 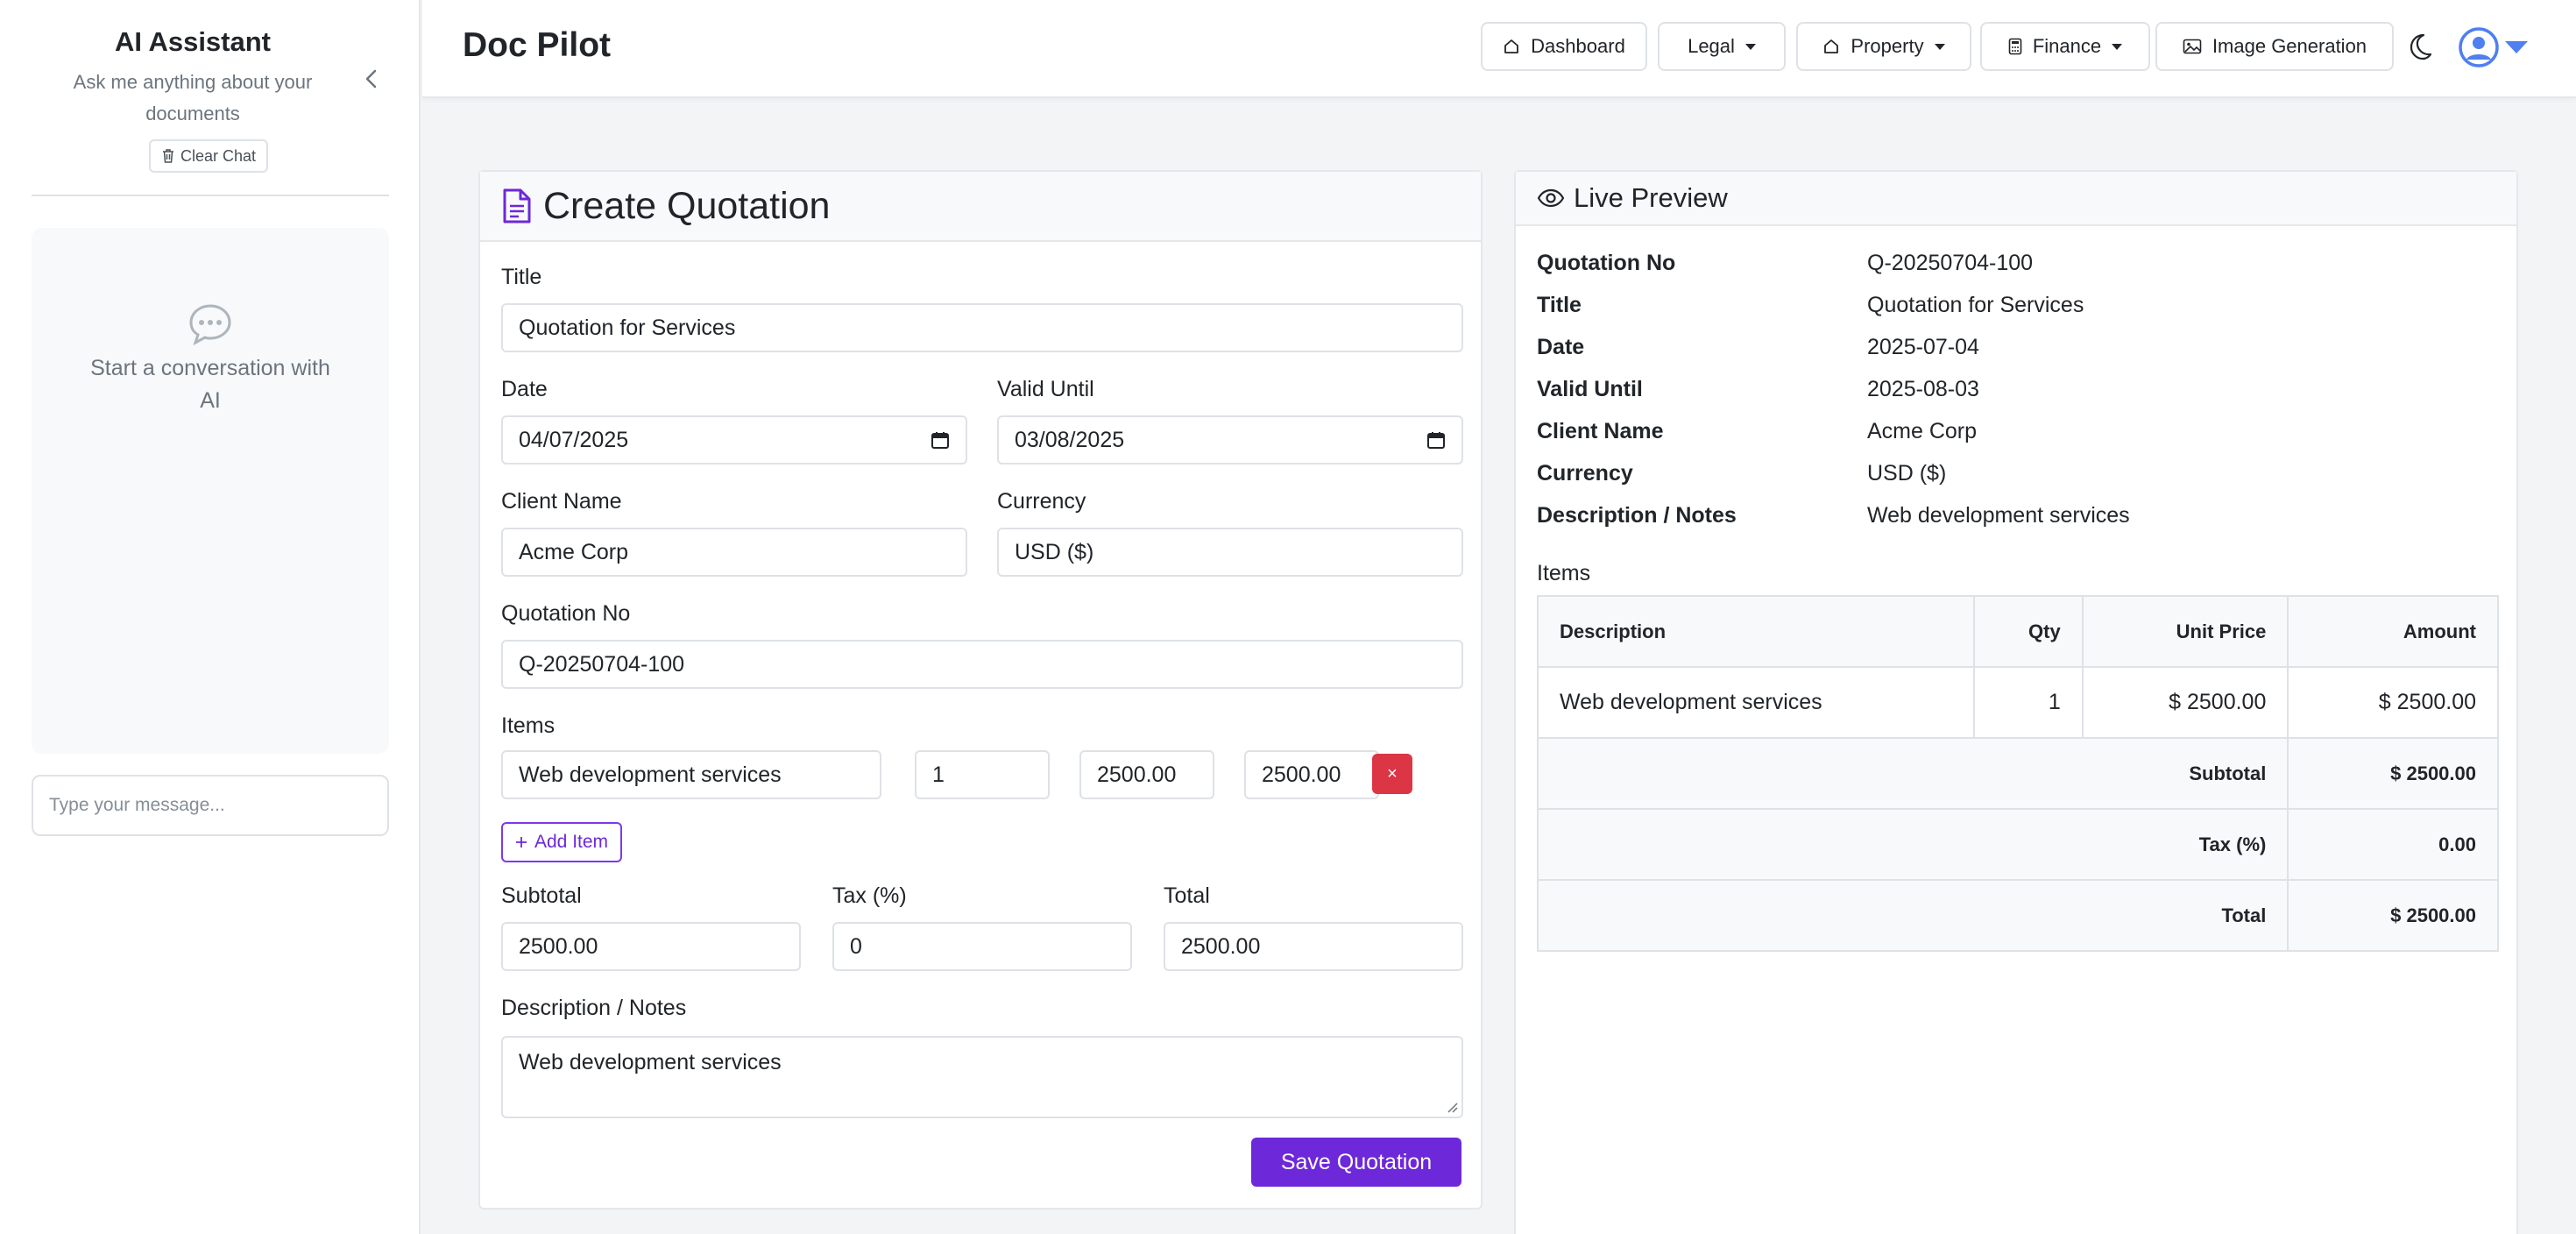 I want to click on tax-input-value: 0, so click(x=856, y=946).